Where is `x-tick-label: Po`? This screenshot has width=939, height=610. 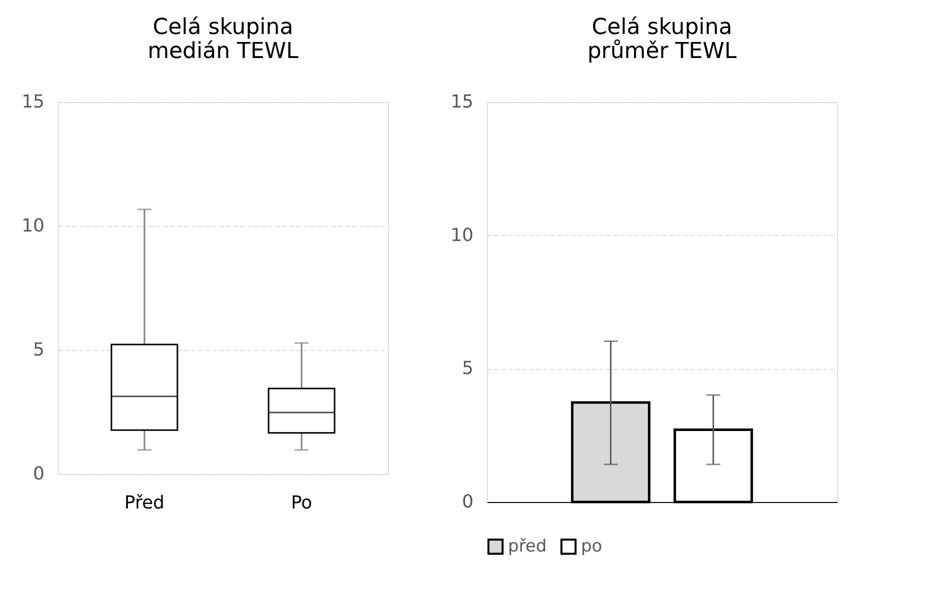 x-tick-label: Po is located at coordinates (301, 503).